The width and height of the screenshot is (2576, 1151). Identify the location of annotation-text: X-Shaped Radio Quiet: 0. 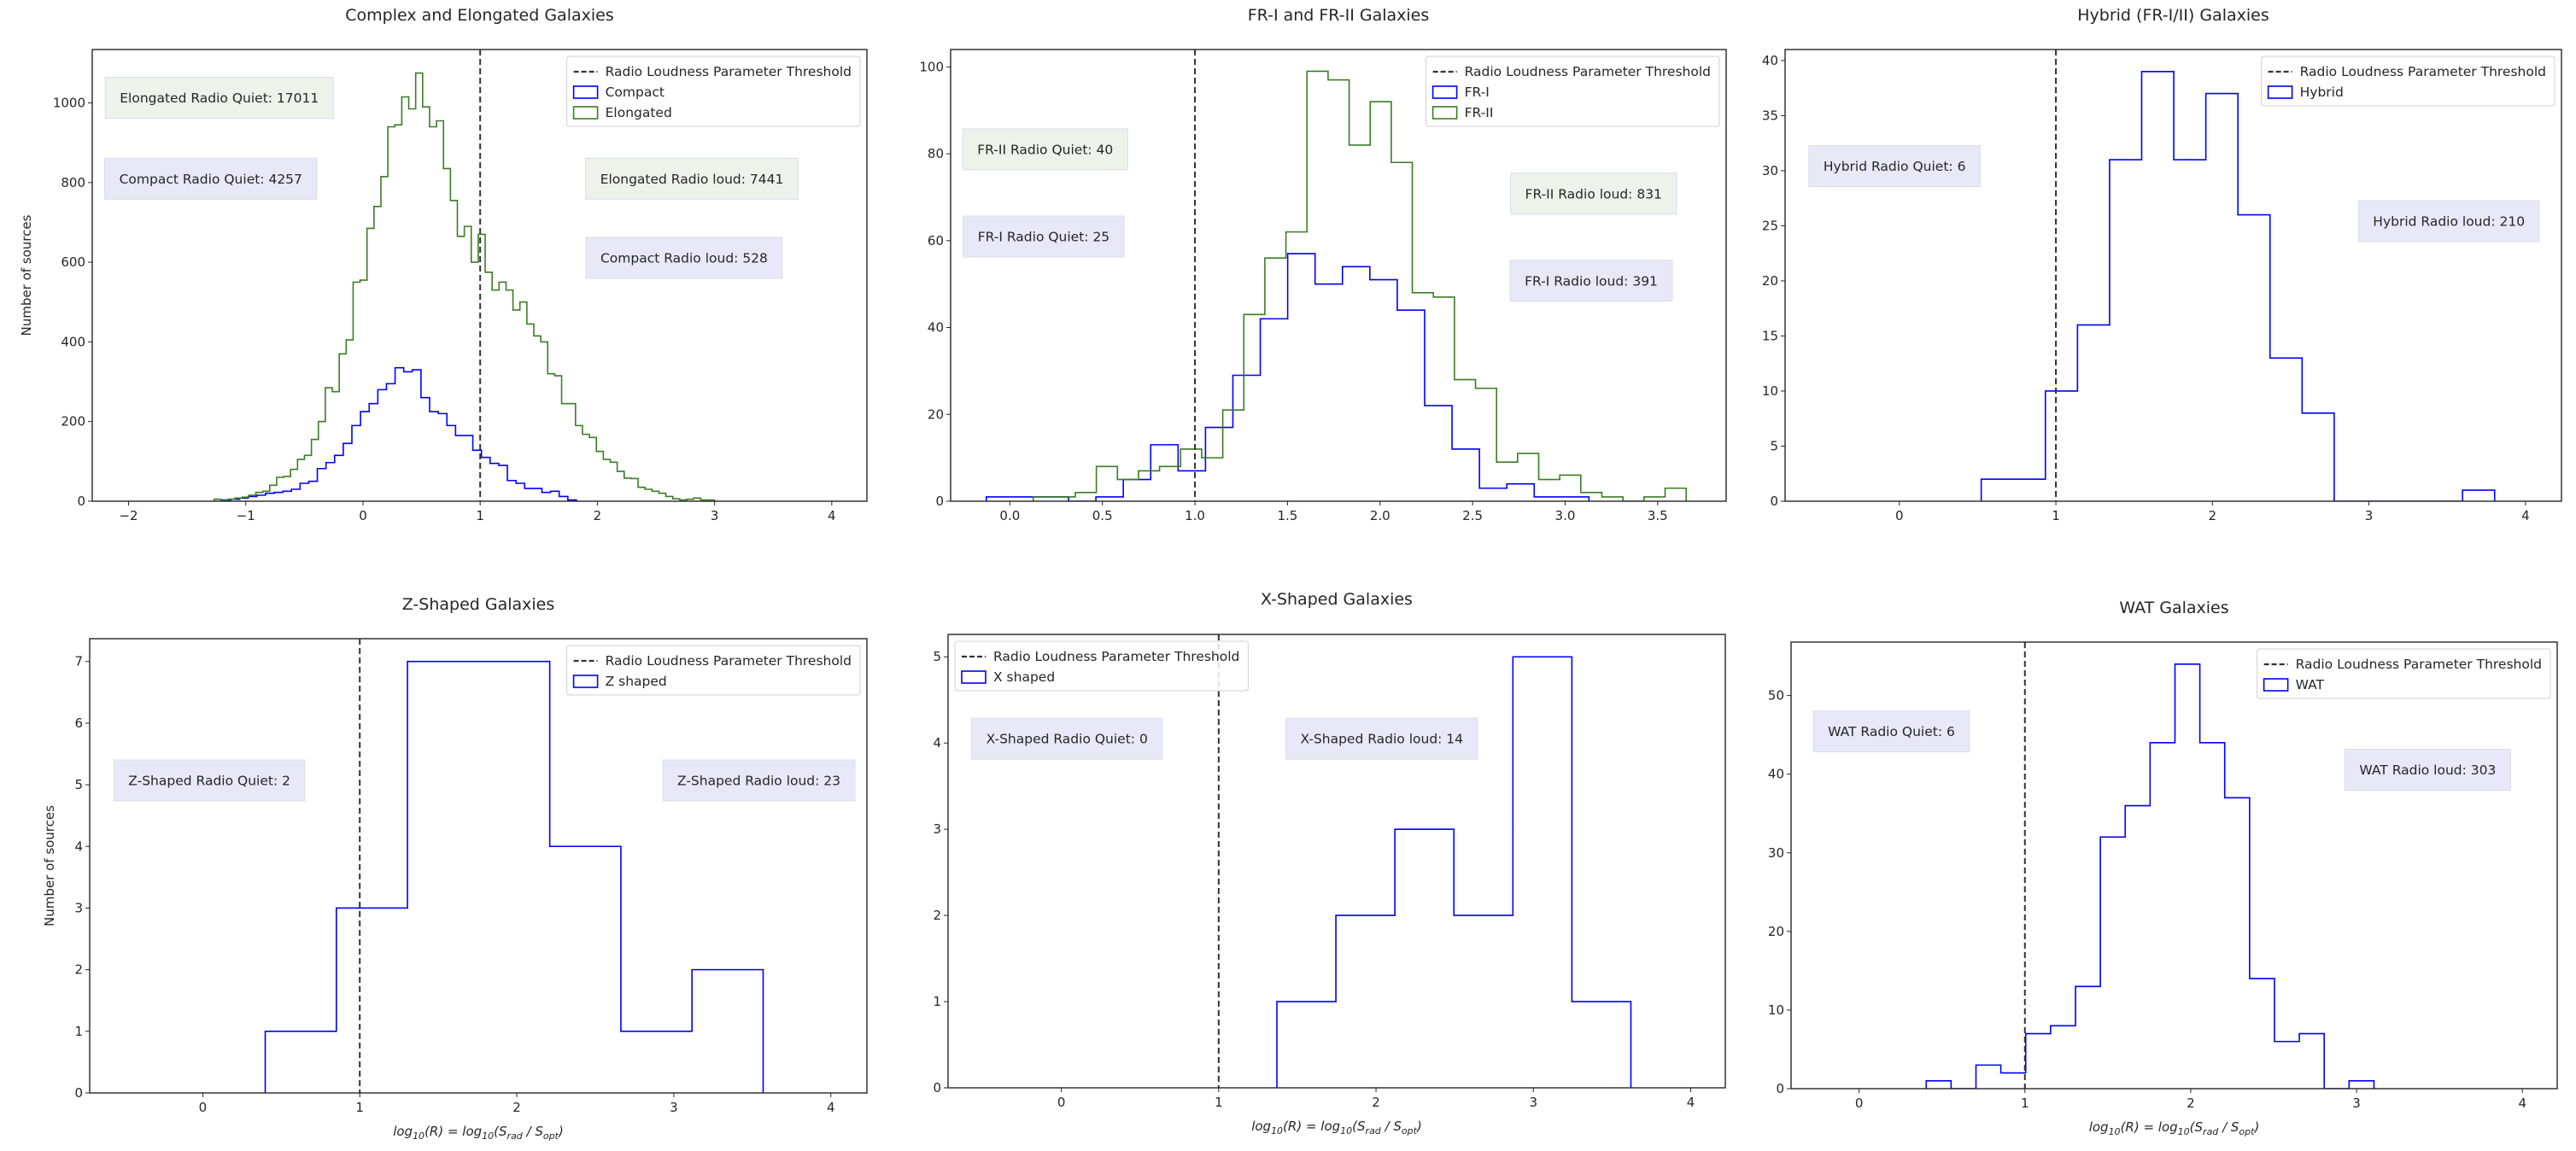
(1067, 739).